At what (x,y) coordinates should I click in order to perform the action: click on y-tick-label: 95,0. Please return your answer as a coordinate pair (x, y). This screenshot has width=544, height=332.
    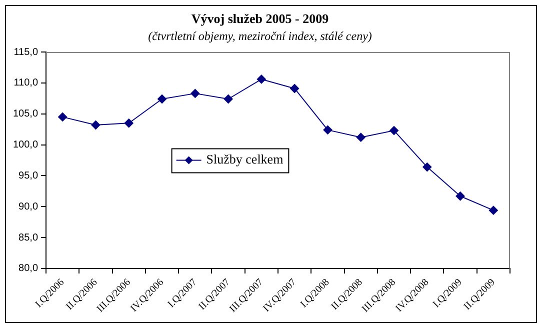
    Looking at the image, I should click on (28, 176).